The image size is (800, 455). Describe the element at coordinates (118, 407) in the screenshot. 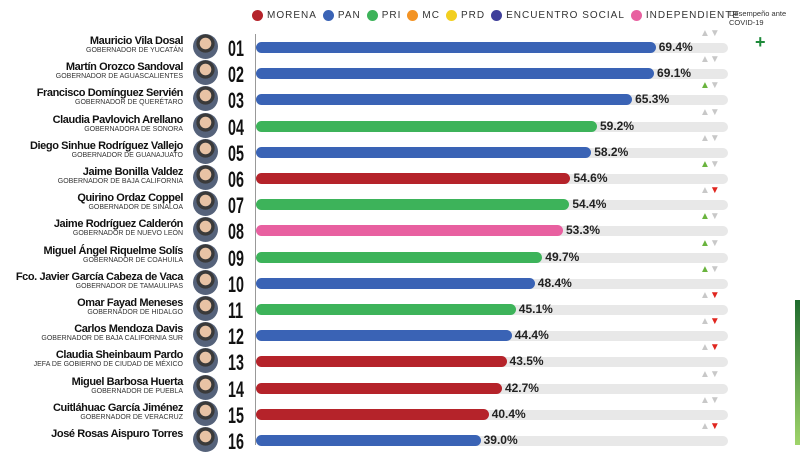

I see `governor-name: Cuitláhuac García Jiménez` at that location.